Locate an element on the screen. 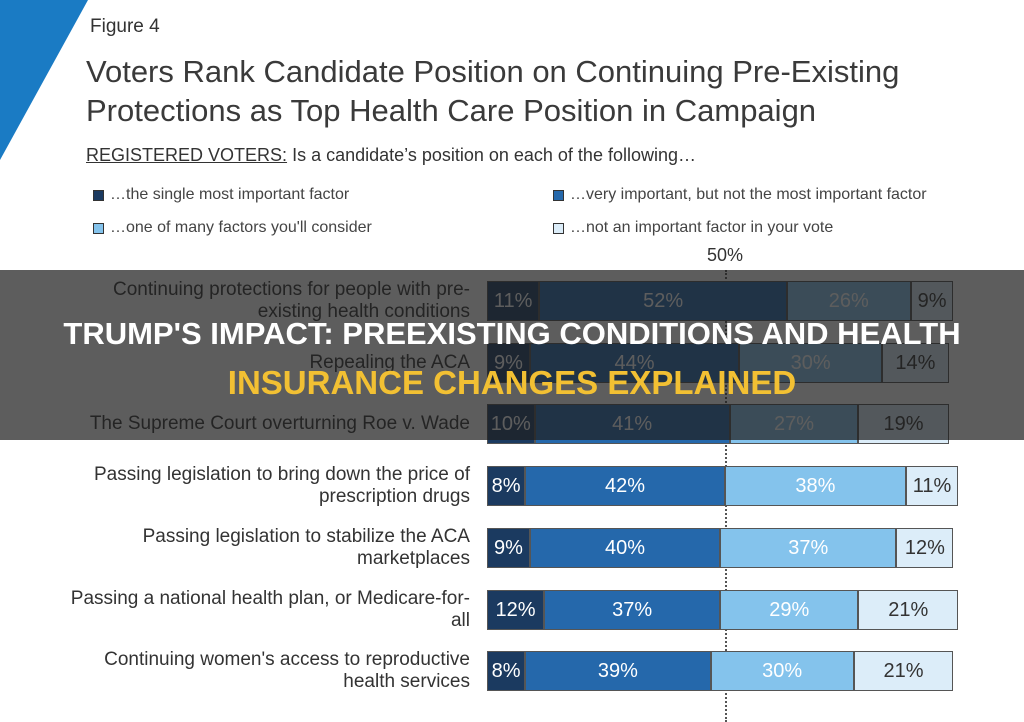  subtitle-label: REGISTERED VOTERS: is located at coordinates (187, 155).